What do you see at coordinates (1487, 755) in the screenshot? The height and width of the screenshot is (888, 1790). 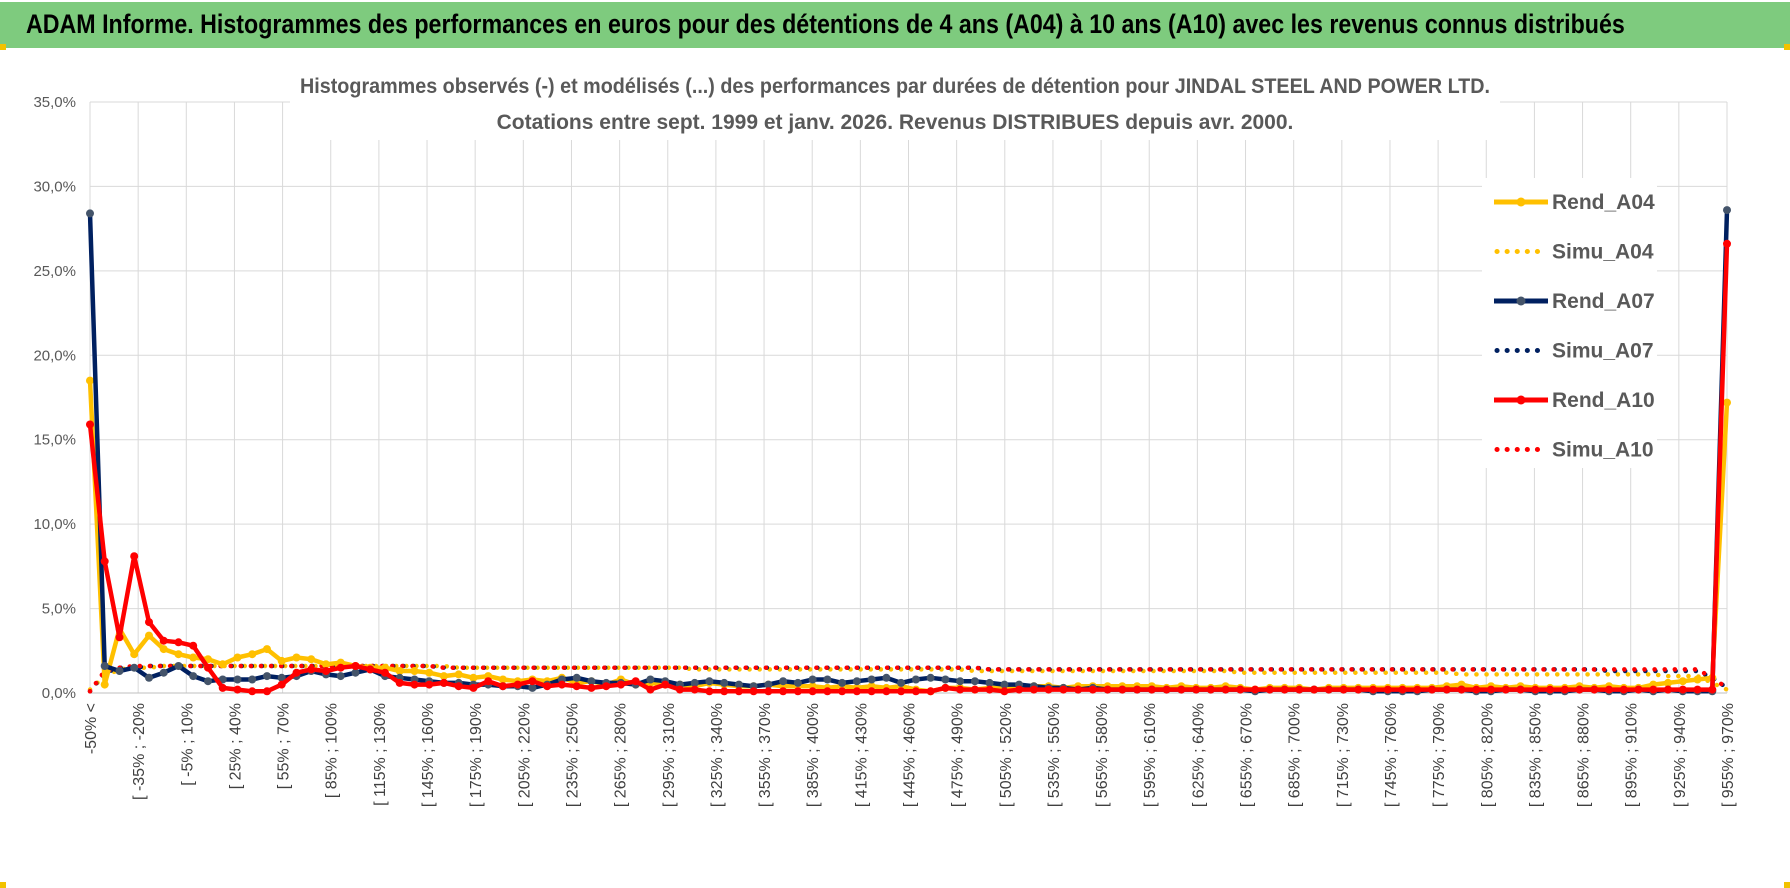 I see `x-tick-label: [ 805% ; 820%` at bounding box center [1487, 755].